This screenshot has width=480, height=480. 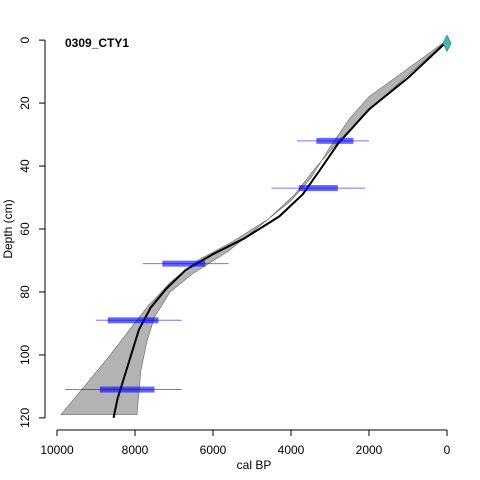 What do you see at coordinates (25, 229) in the screenshot?
I see `y-tick-label: 60` at bounding box center [25, 229].